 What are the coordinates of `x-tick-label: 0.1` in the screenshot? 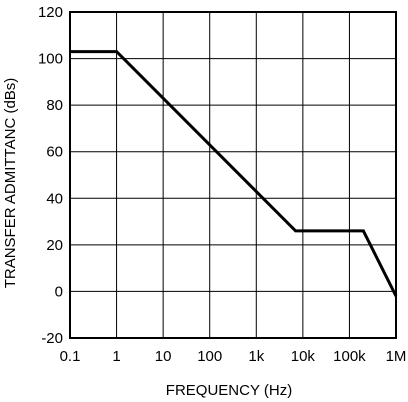 It's located at (70, 356).